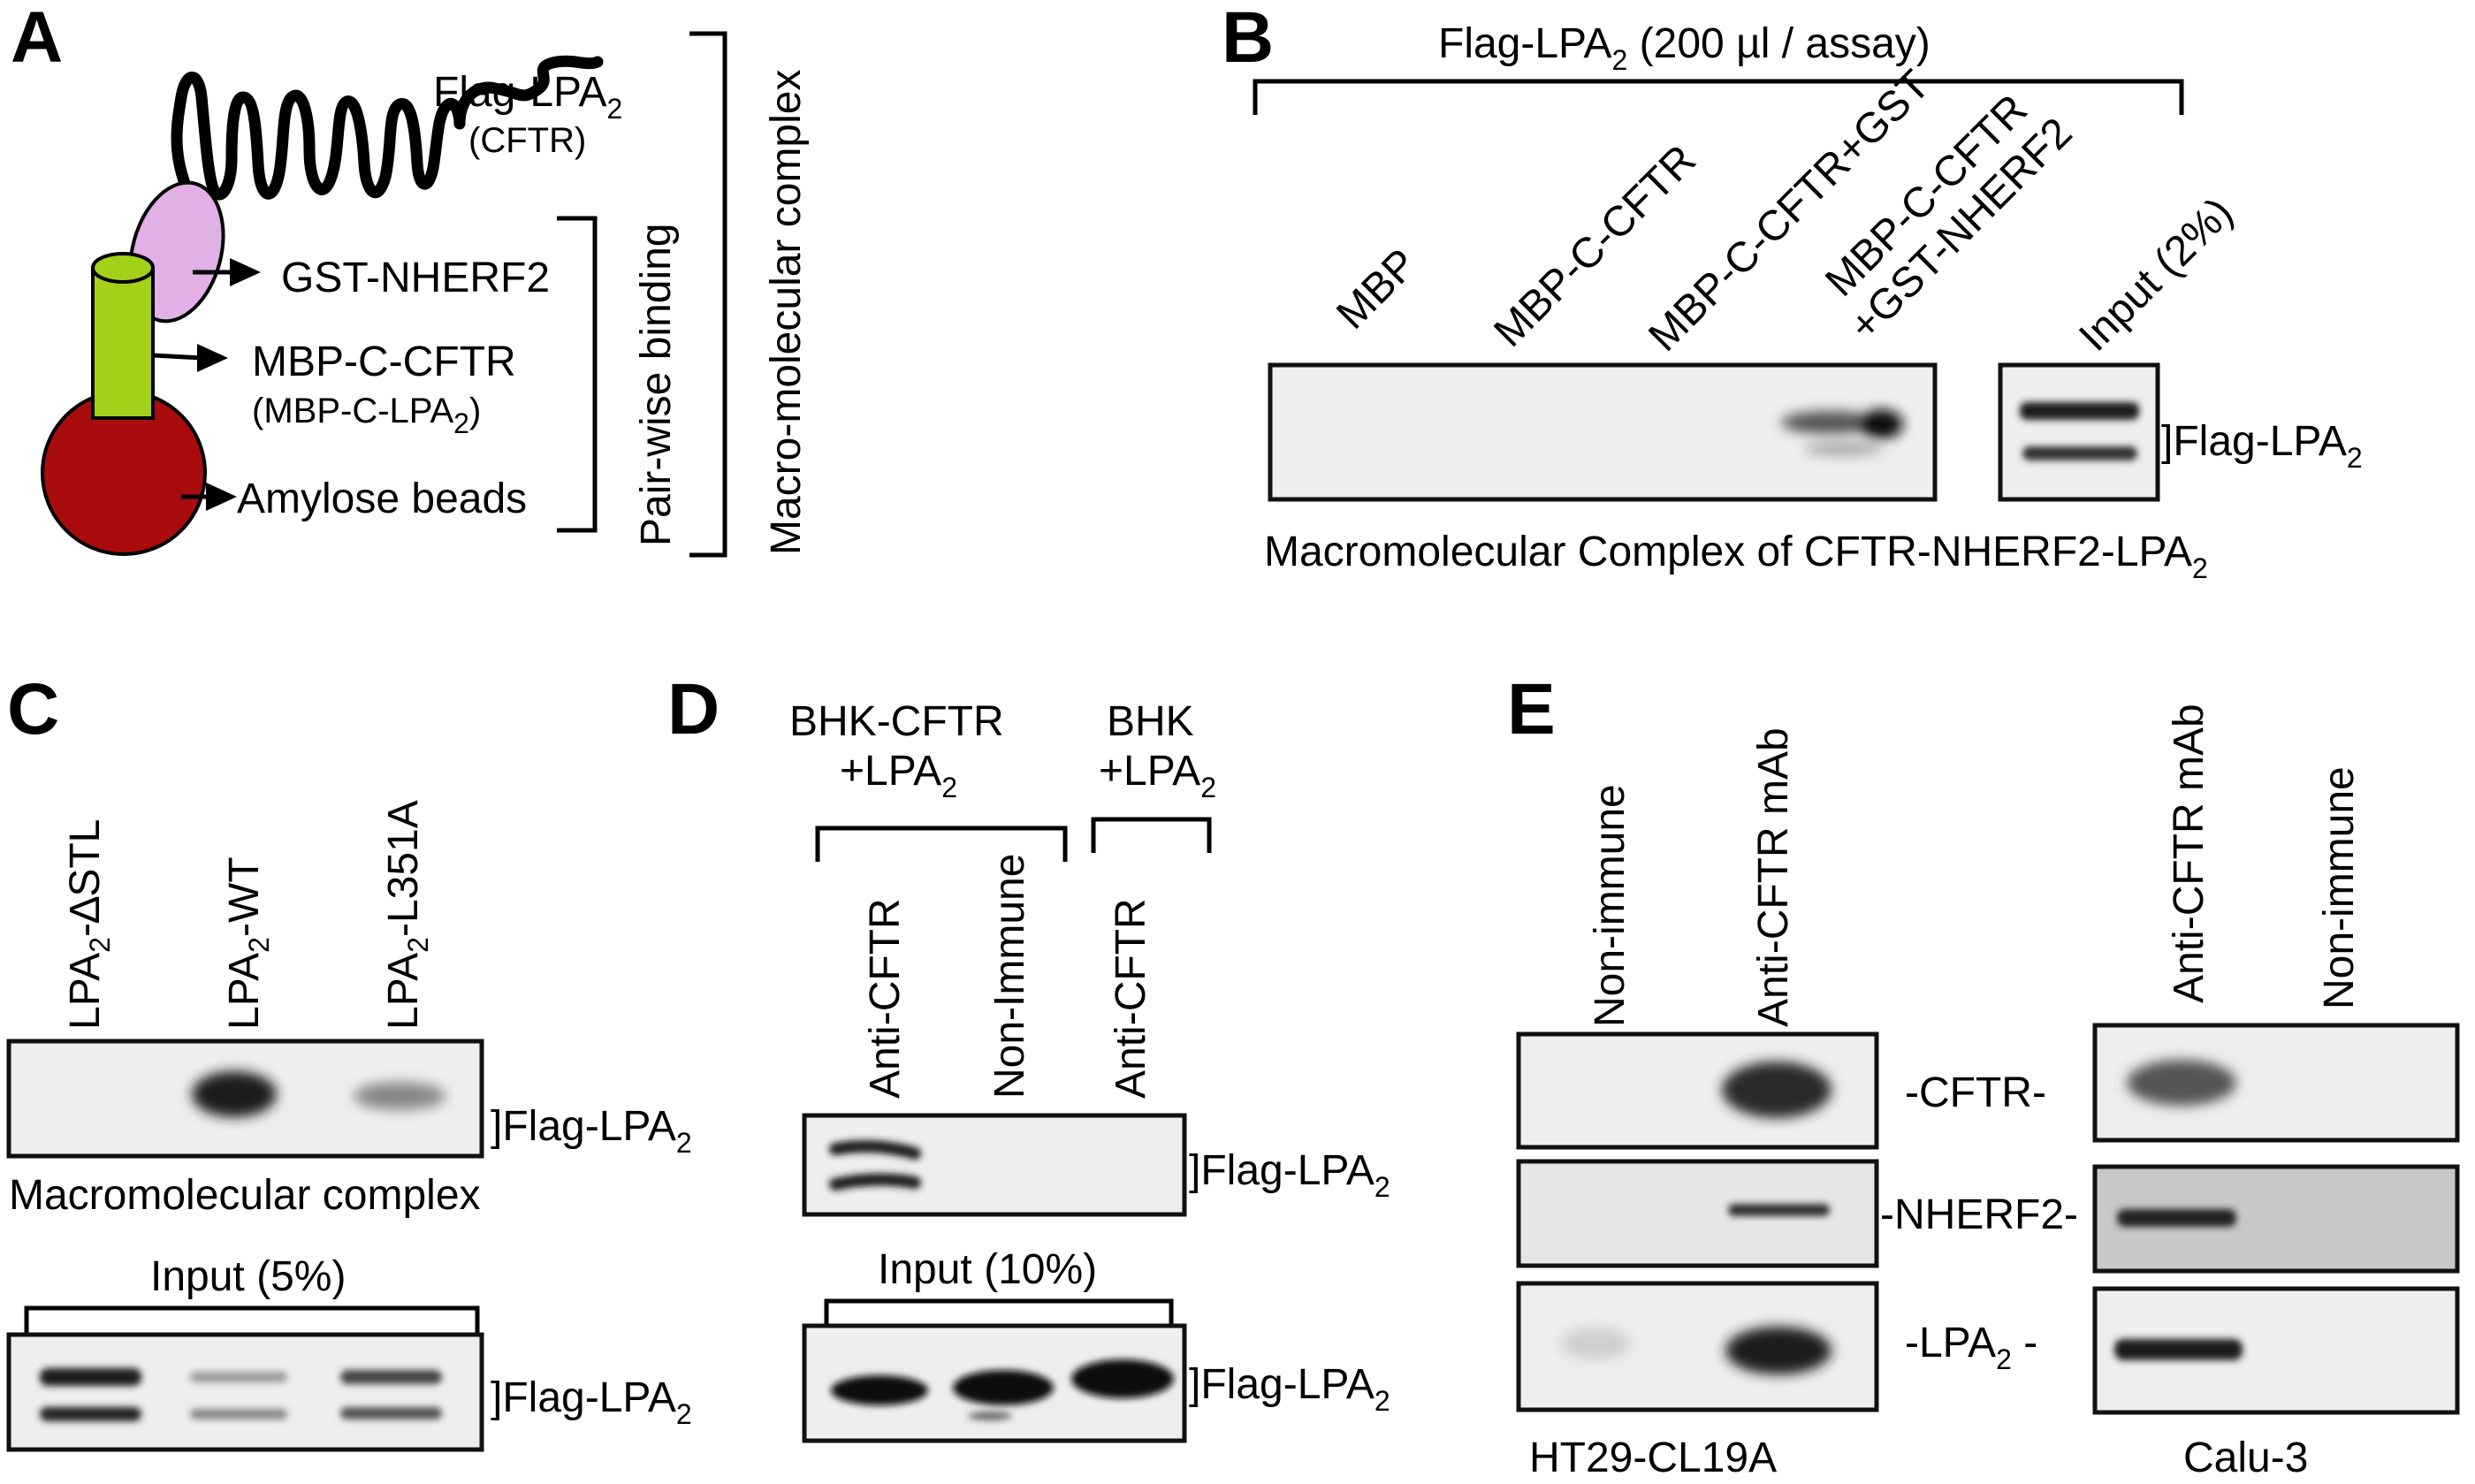 Image resolution: width=2475 pixels, height=1484 pixels. I want to click on panel-d-lane-anti-cftr: Anti-CFTR, so click(885, 998).